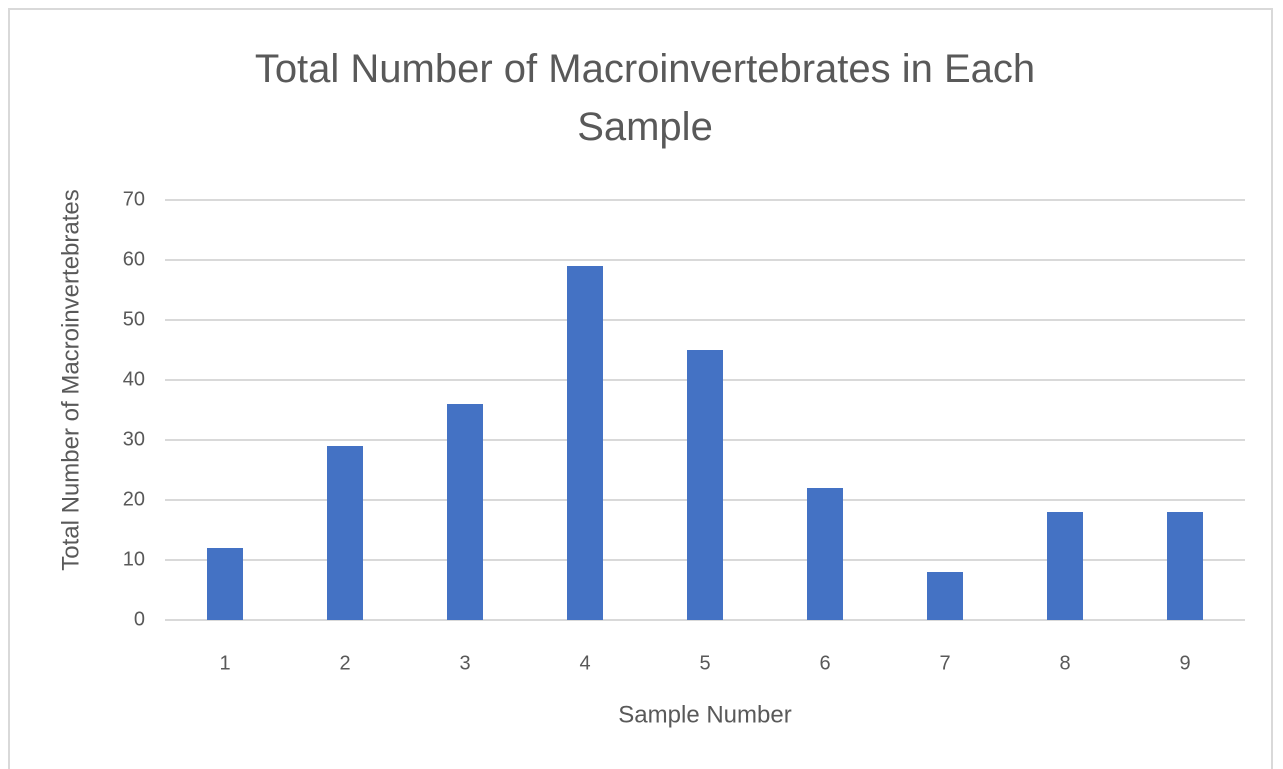 This screenshot has height=769, width=1283. Describe the element at coordinates (464, 663) in the screenshot. I see `x-tick-label: 3` at that location.